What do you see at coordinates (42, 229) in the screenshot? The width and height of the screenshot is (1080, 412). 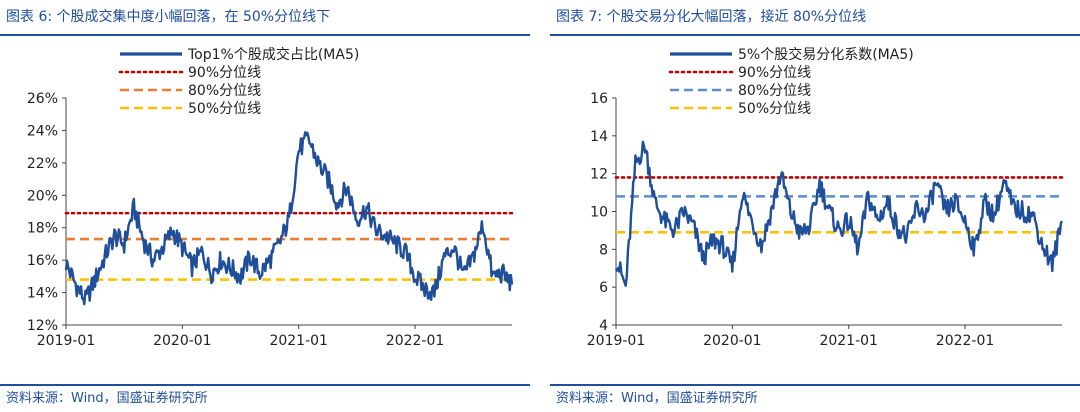 I see `y-tick-label: 18%` at bounding box center [42, 229].